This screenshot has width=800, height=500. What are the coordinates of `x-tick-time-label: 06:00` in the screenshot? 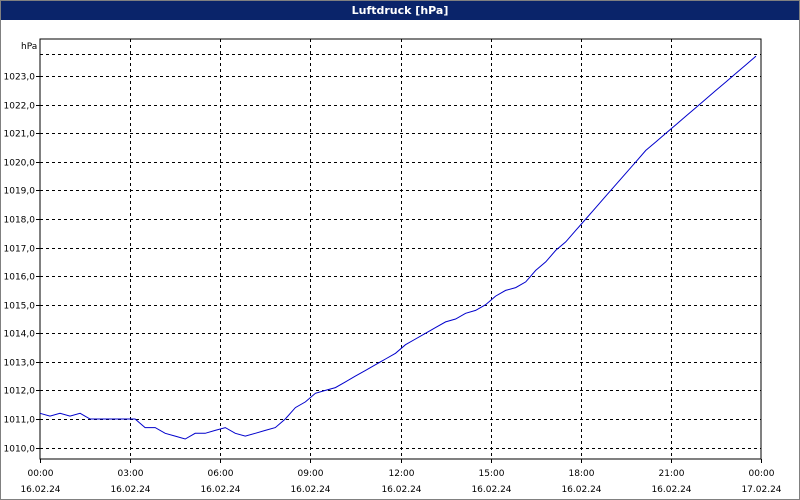 It's located at (221, 474).